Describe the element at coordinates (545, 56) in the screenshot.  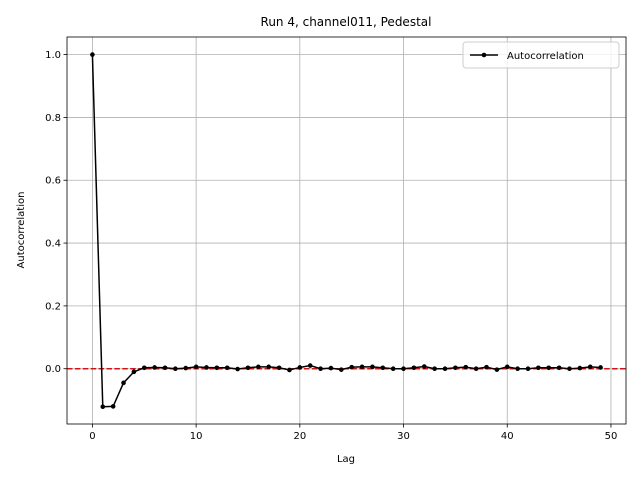
I see `legend-label: Autocorrelation` at that location.